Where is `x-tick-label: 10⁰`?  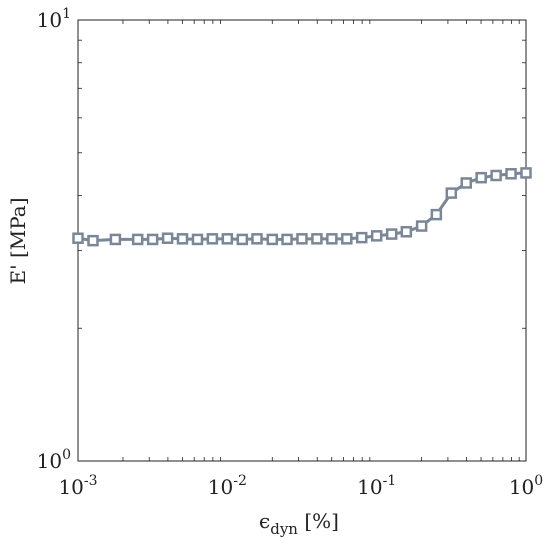 x-tick-label: 10⁰ is located at coordinates (526, 486).